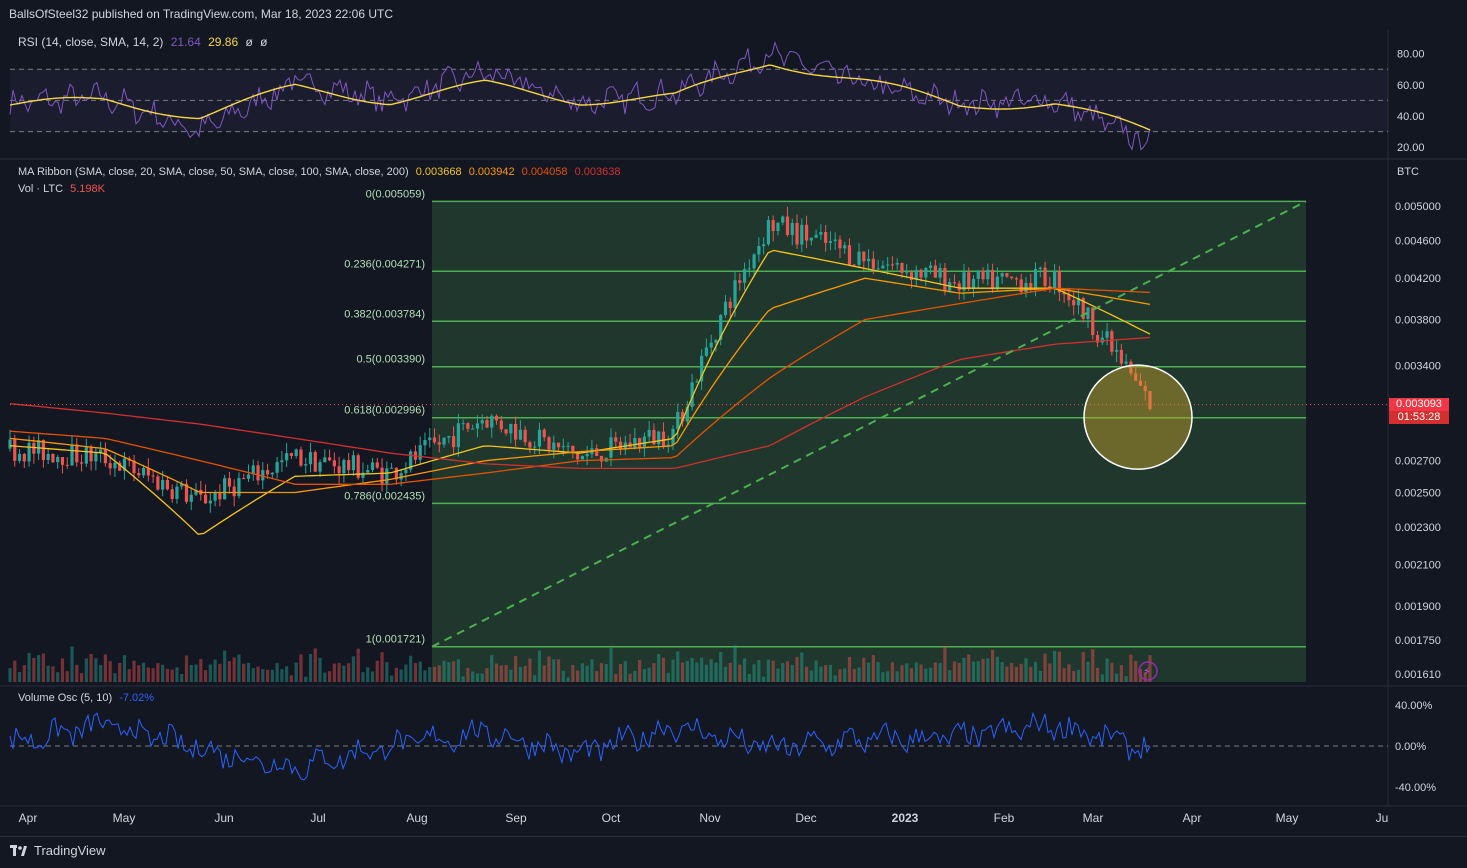  I want to click on volume-legend: Vol · LTC 5.198K, so click(61, 189).